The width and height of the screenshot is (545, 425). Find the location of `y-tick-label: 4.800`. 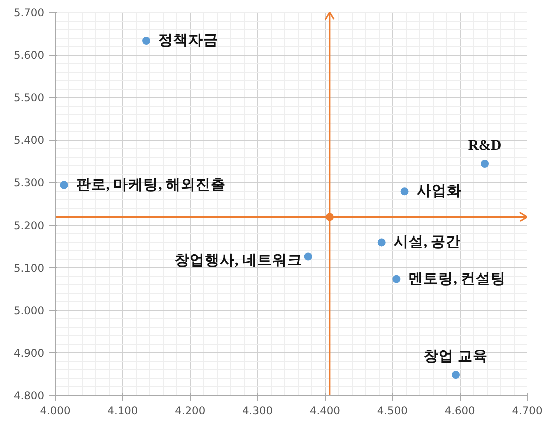

y-tick-label: 4.800 is located at coordinates (29, 396).